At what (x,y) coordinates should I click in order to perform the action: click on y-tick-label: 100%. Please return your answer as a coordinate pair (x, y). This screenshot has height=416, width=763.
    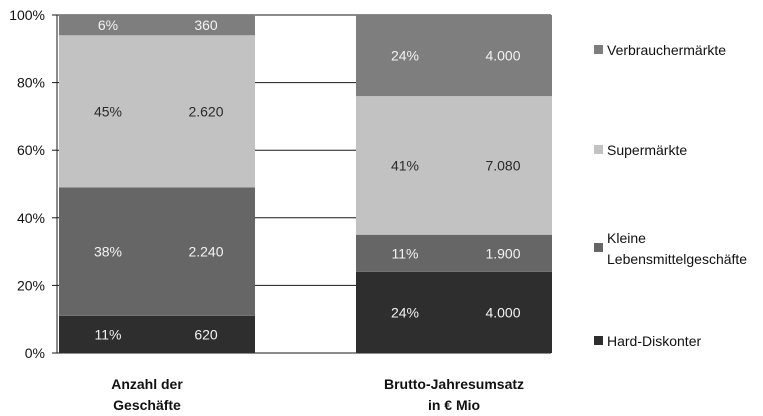
    Looking at the image, I should click on (27, 15).